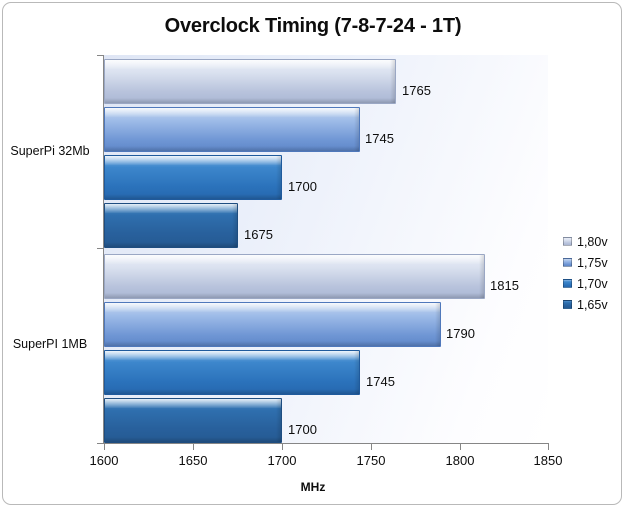  What do you see at coordinates (193, 420) in the screenshot?
I see `bar-superpi1mb-165v` at bounding box center [193, 420].